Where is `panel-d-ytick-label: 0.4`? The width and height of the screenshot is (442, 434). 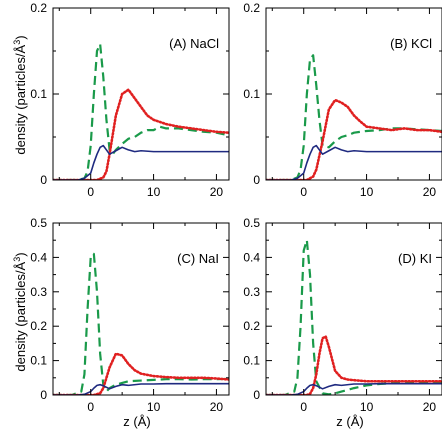 panel-d-ytick-label: 0.4 is located at coordinates (251, 257).